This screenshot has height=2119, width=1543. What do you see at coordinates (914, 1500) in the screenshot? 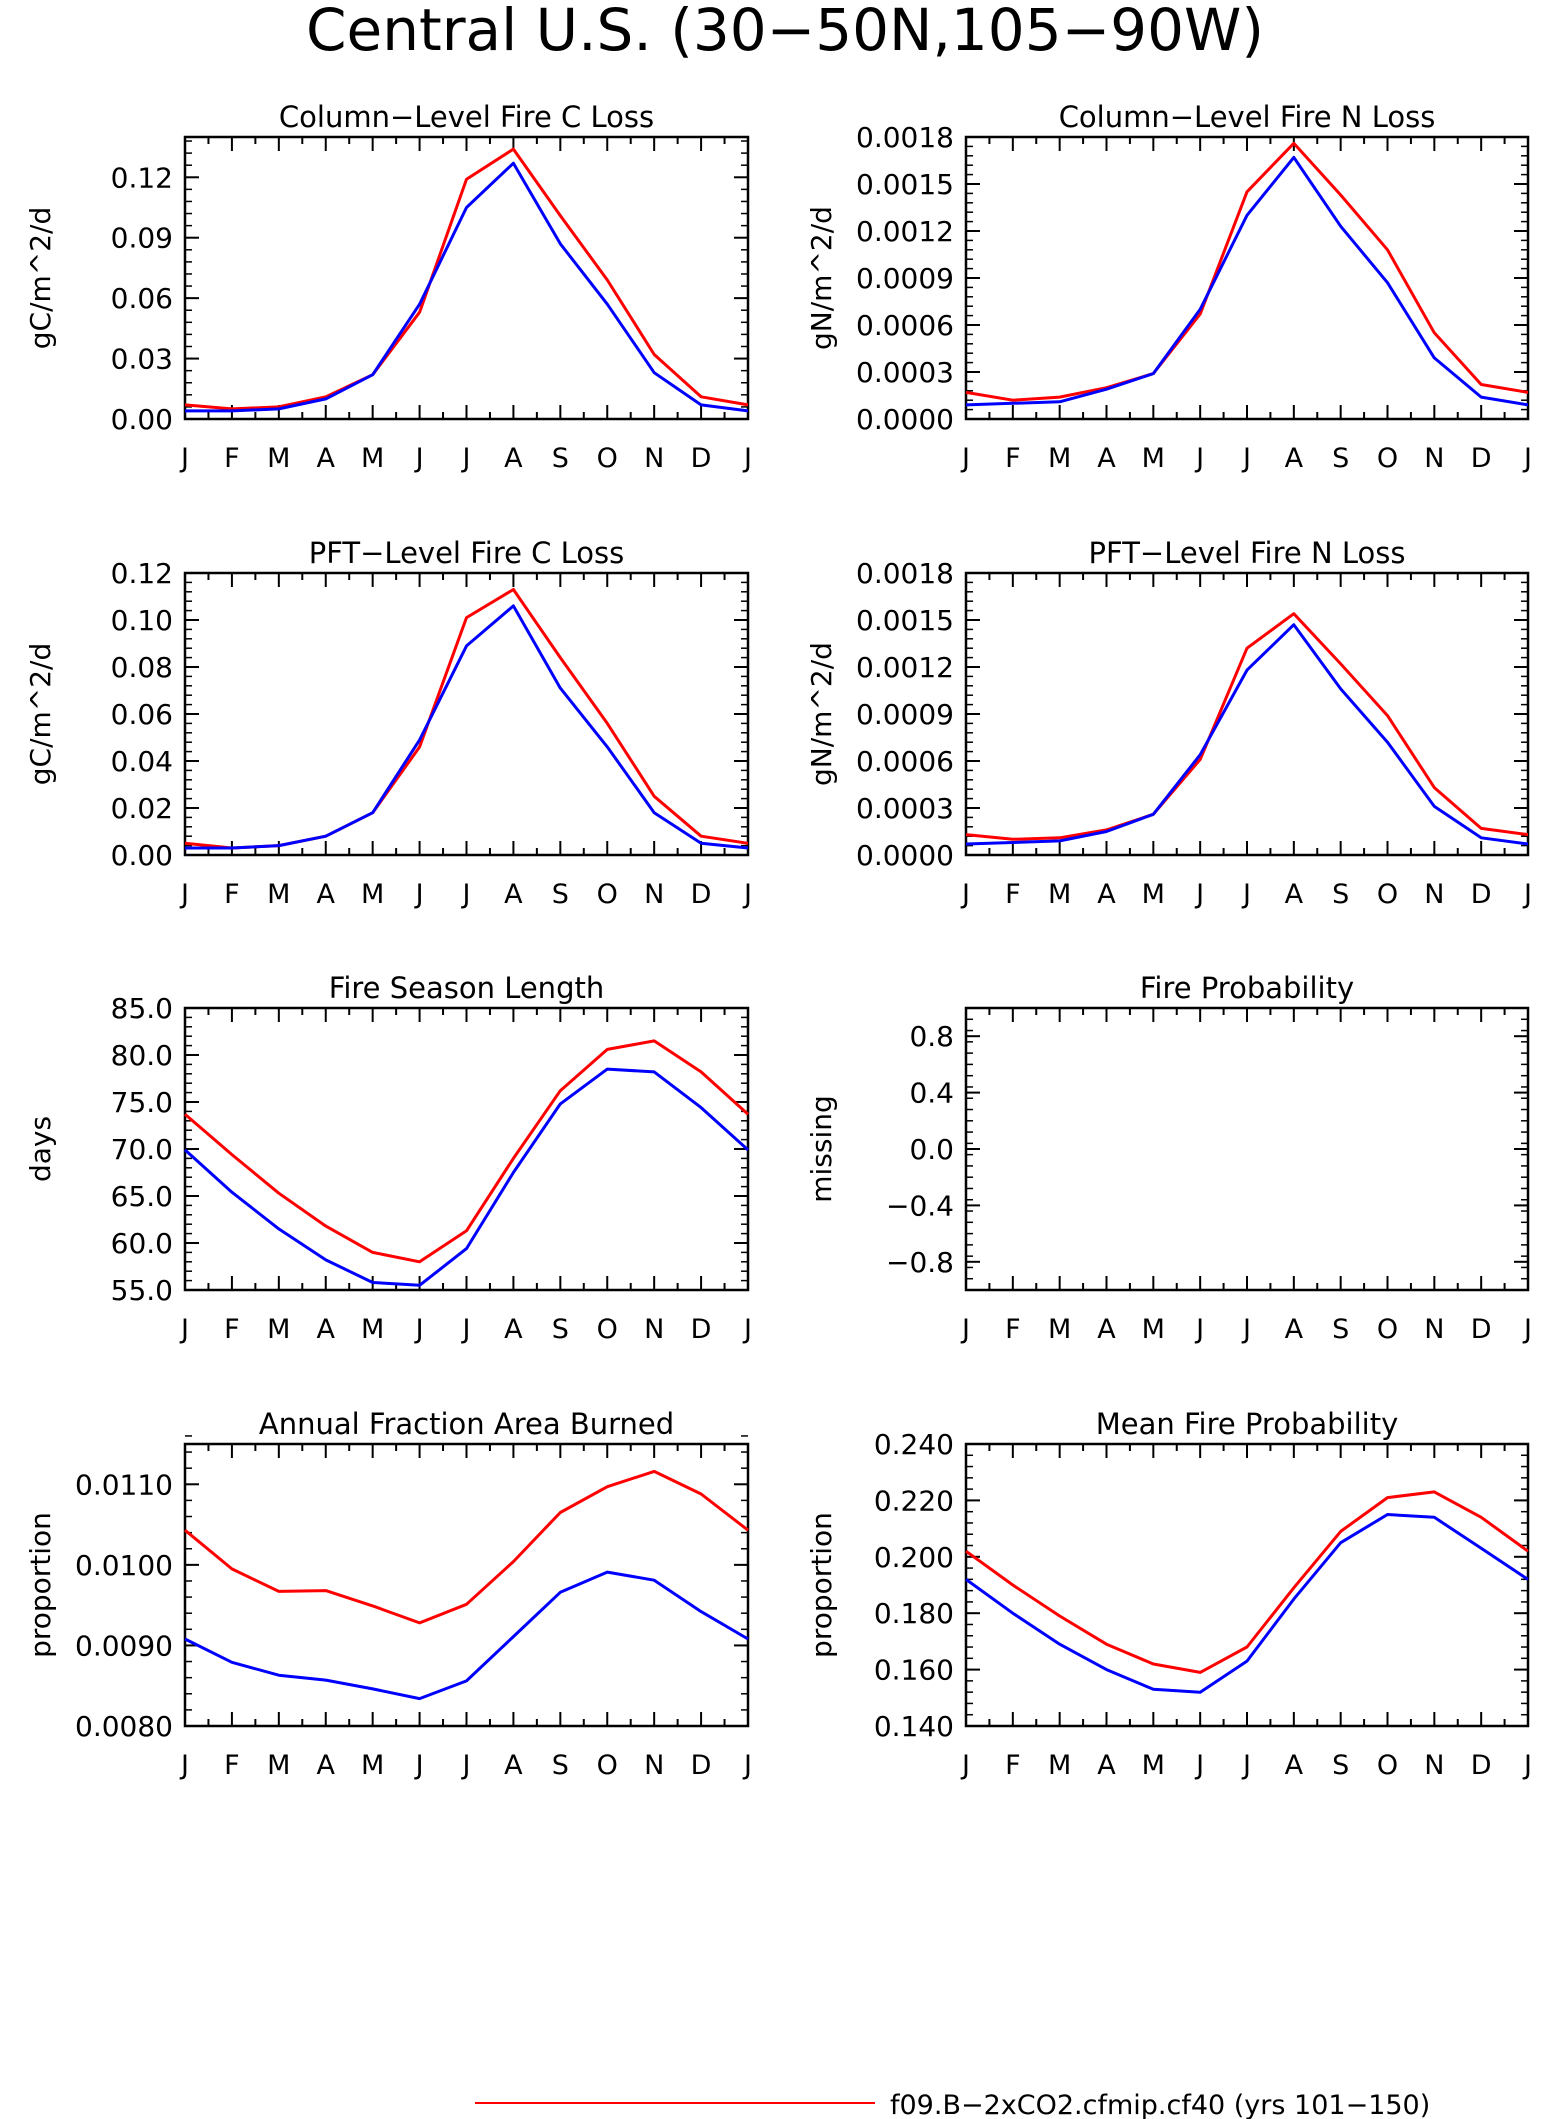
I see `y-tick-label: 0.220` at bounding box center [914, 1500].